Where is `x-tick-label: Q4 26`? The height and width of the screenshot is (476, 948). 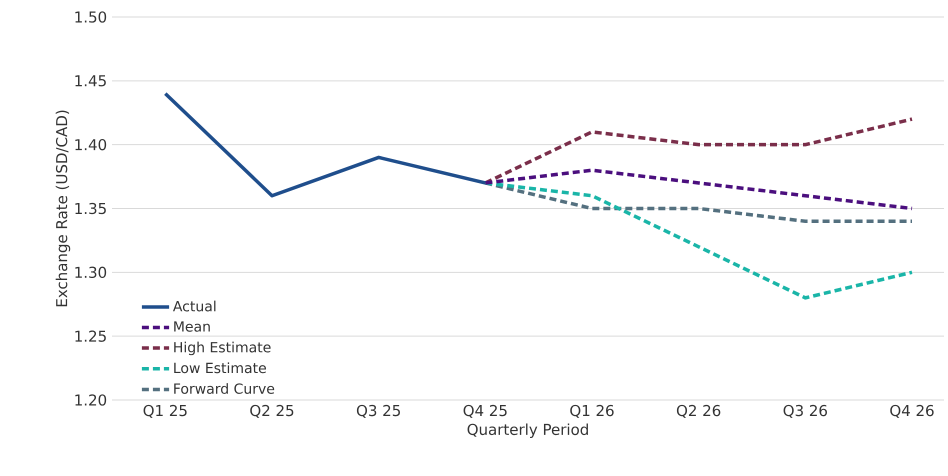 x-tick-label: Q4 26 is located at coordinates (912, 411).